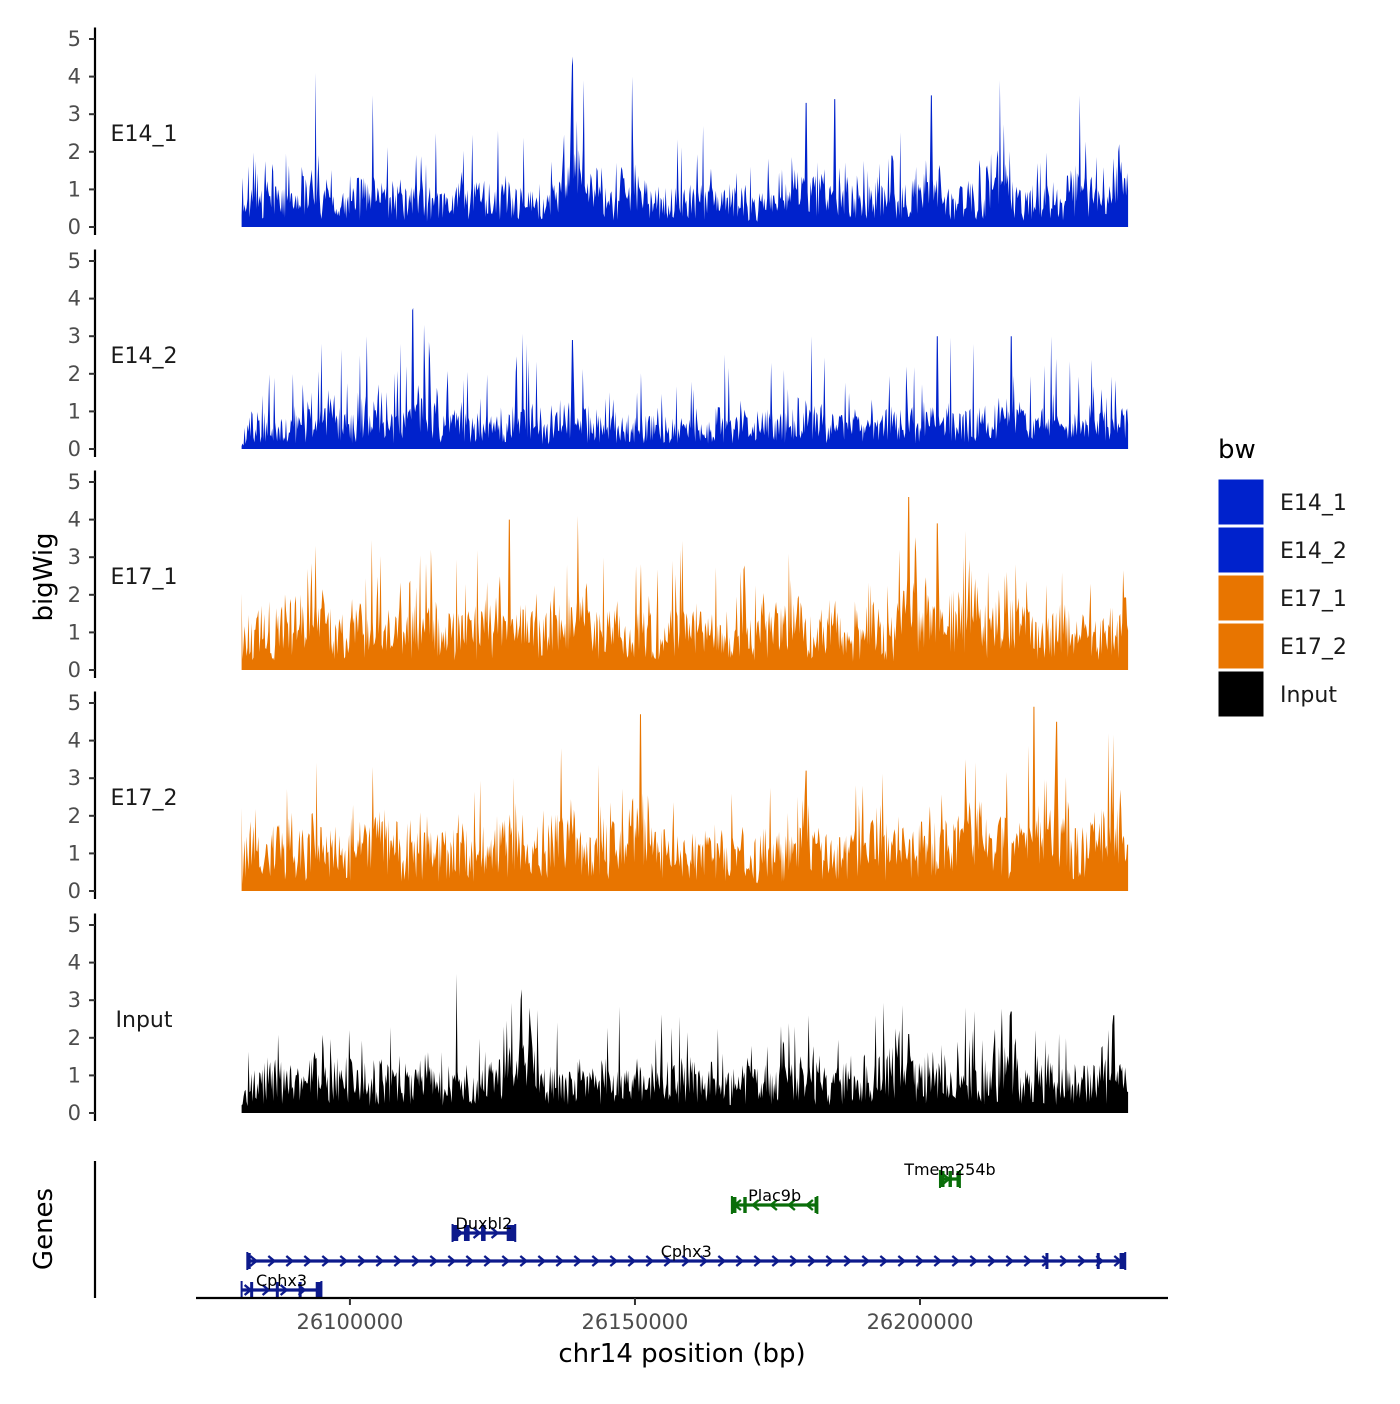 Image resolution: width=1400 pixels, height=1404 pixels. Describe the element at coordinates (144, 134) in the screenshot. I see `track-label: E14_1` at that location.